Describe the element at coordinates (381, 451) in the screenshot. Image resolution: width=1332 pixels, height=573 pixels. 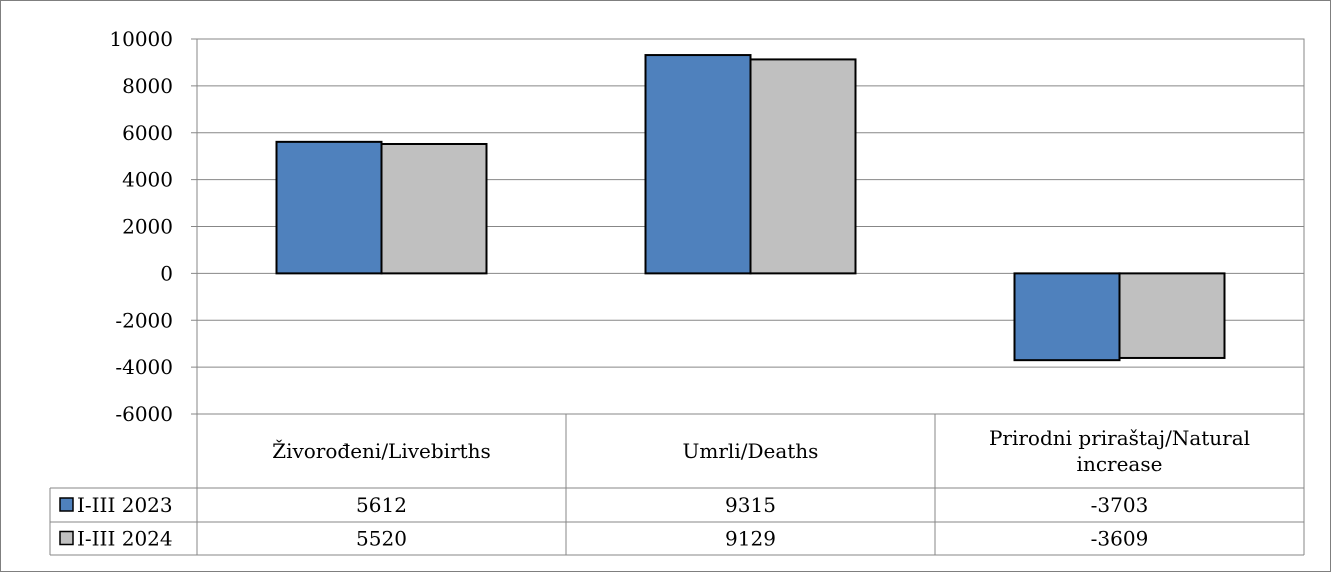
I see `category-label: Živorođeni/Livebirths` at that location.